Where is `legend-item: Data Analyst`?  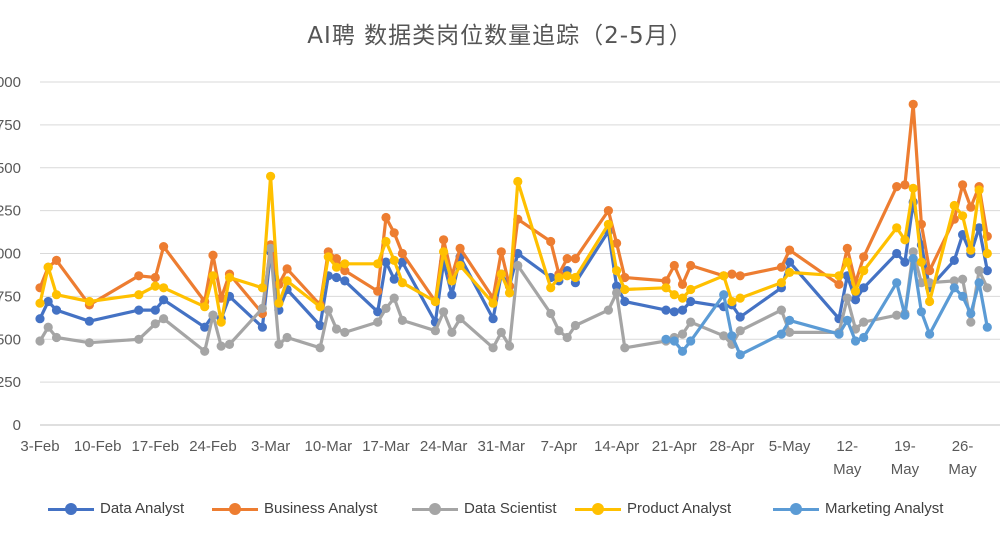
legend-item: Data Analyst is located at coordinates (116, 508).